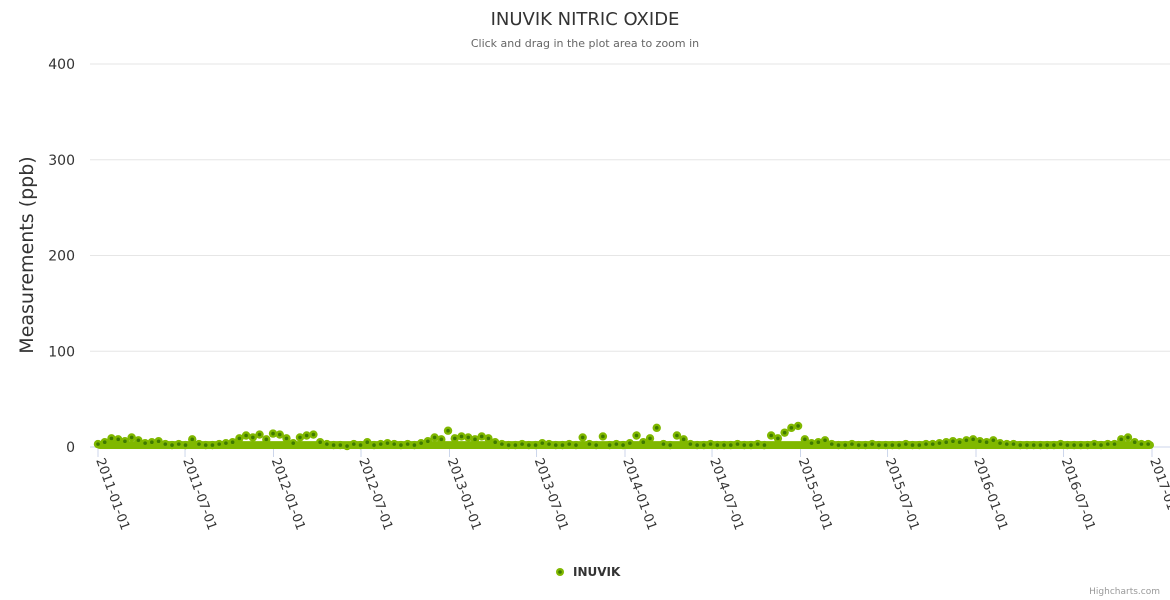 The width and height of the screenshot is (1170, 600). Describe the element at coordinates (623, 436) in the screenshot. I see `series-inuvik` at that location.